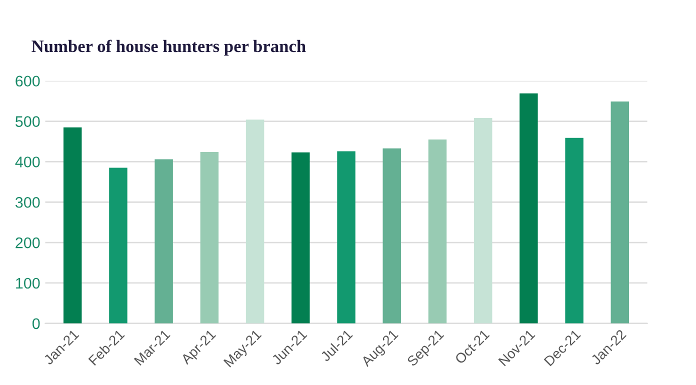  I want to click on y-tick-label: 200, so click(28, 242).